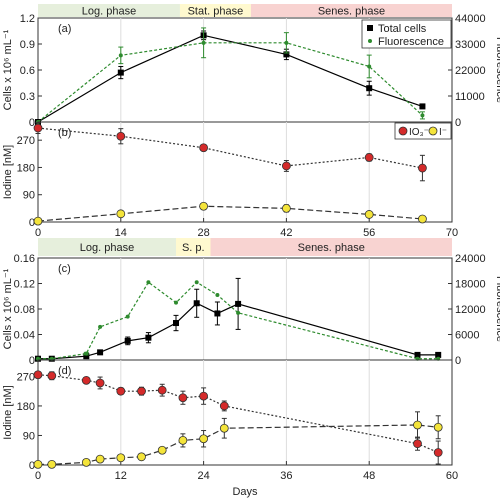 The image size is (500, 501). I want to click on phase-label: Log. phase, so click(107, 248).